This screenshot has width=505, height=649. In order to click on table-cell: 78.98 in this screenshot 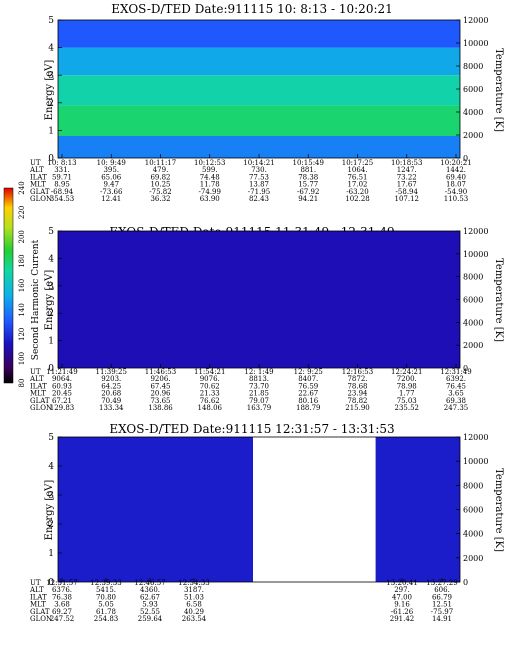, I will do `click(407, 386)`.